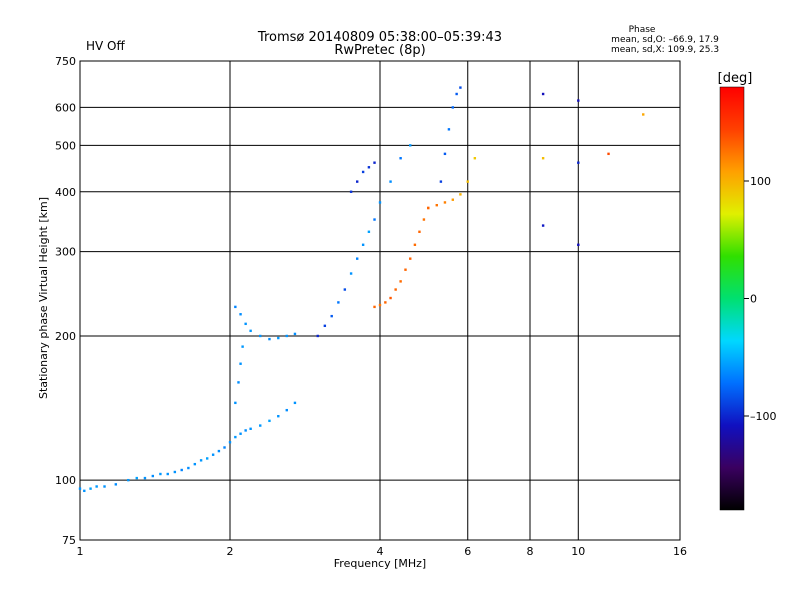 The width and height of the screenshot is (800, 600). Describe the element at coordinates (65, 336) in the screenshot. I see `y-tick-label: 200` at that location.